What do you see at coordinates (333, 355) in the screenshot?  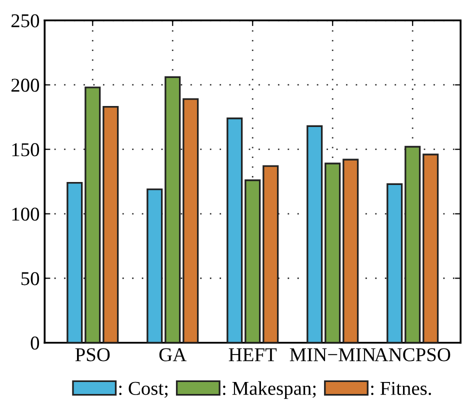 I see `x-tick-label: MIN−MIN` at bounding box center [333, 355].